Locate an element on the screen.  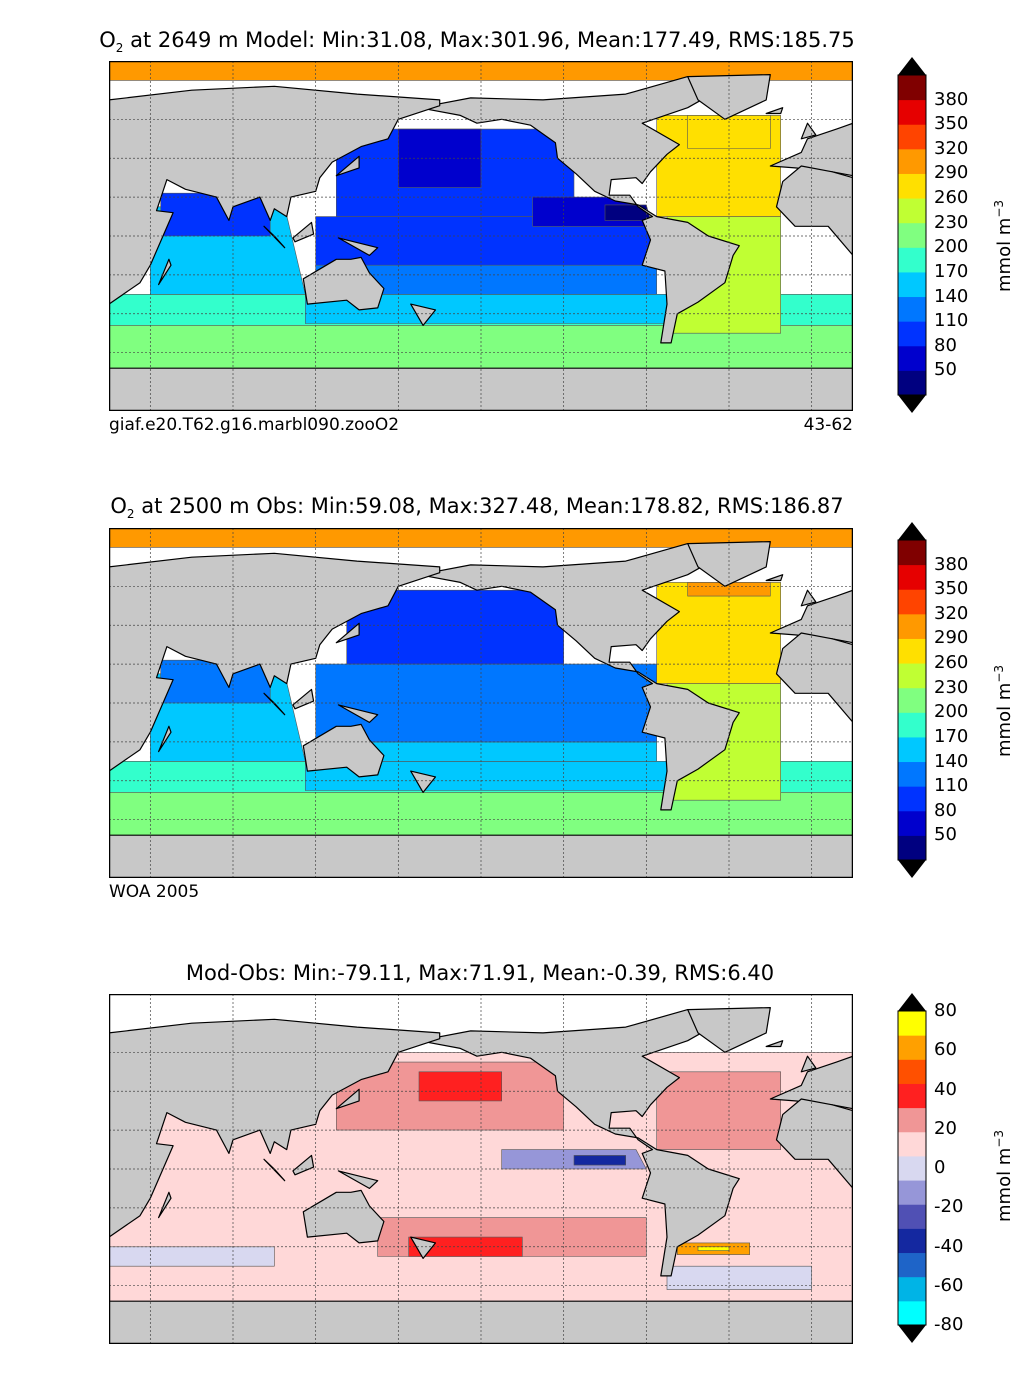
source-label: WOA 2005 is located at coordinates (154, 892).